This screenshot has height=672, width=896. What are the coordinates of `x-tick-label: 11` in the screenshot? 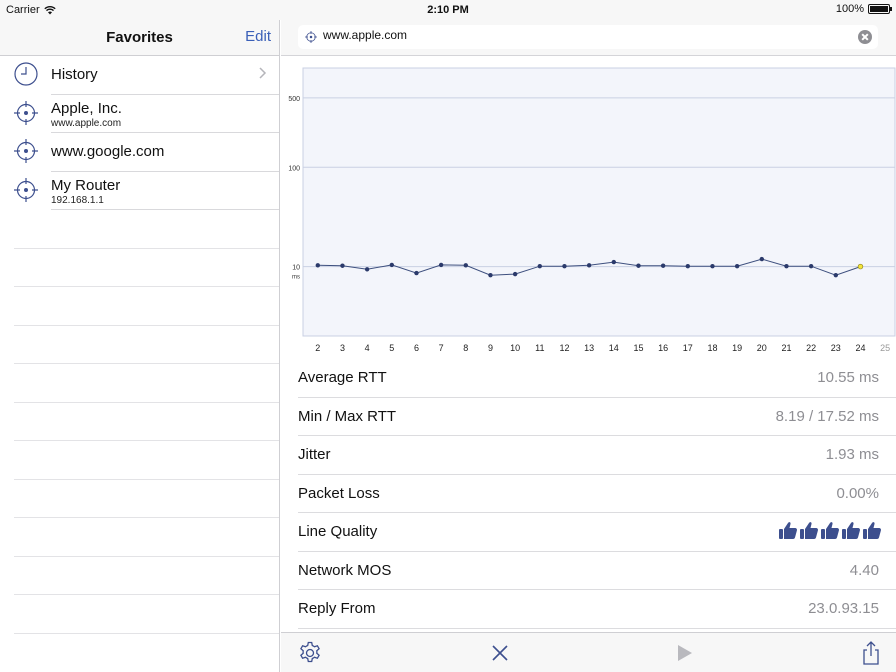 It's located at (539, 348).